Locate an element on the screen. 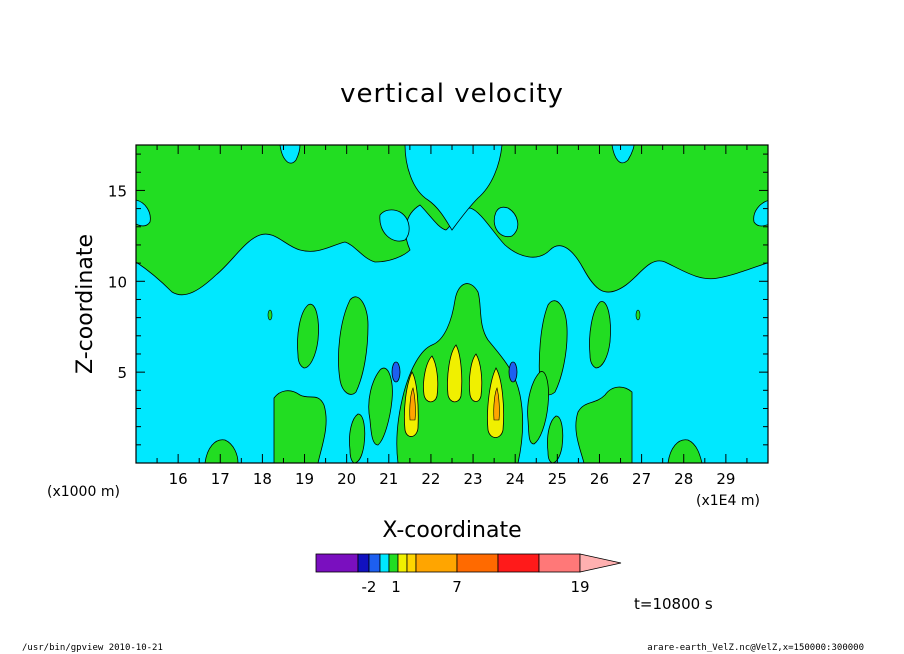 The height and width of the screenshot is (654, 904). x-tick-label: 25 is located at coordinates (557, 479).